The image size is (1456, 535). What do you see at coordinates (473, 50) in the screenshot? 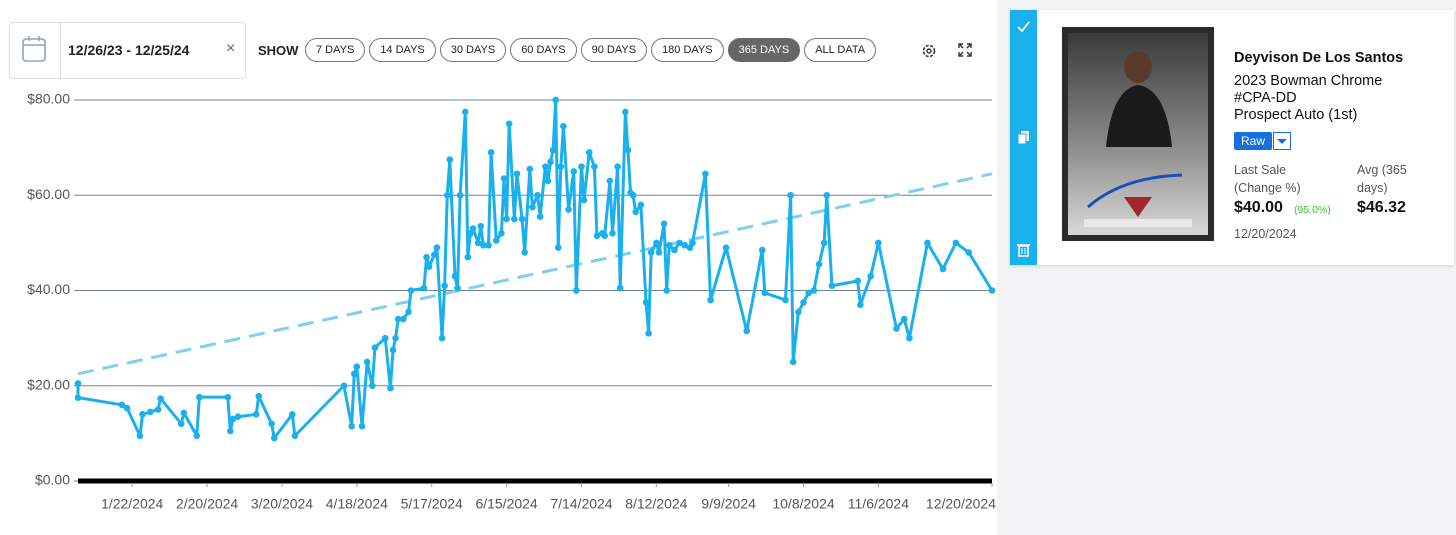
I see `range-button: 30 DAYS` at bounding box center [473, 50].